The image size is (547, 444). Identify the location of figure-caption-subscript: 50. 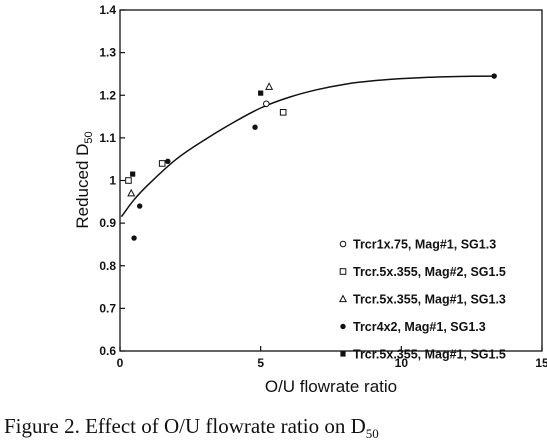
(372, 434).